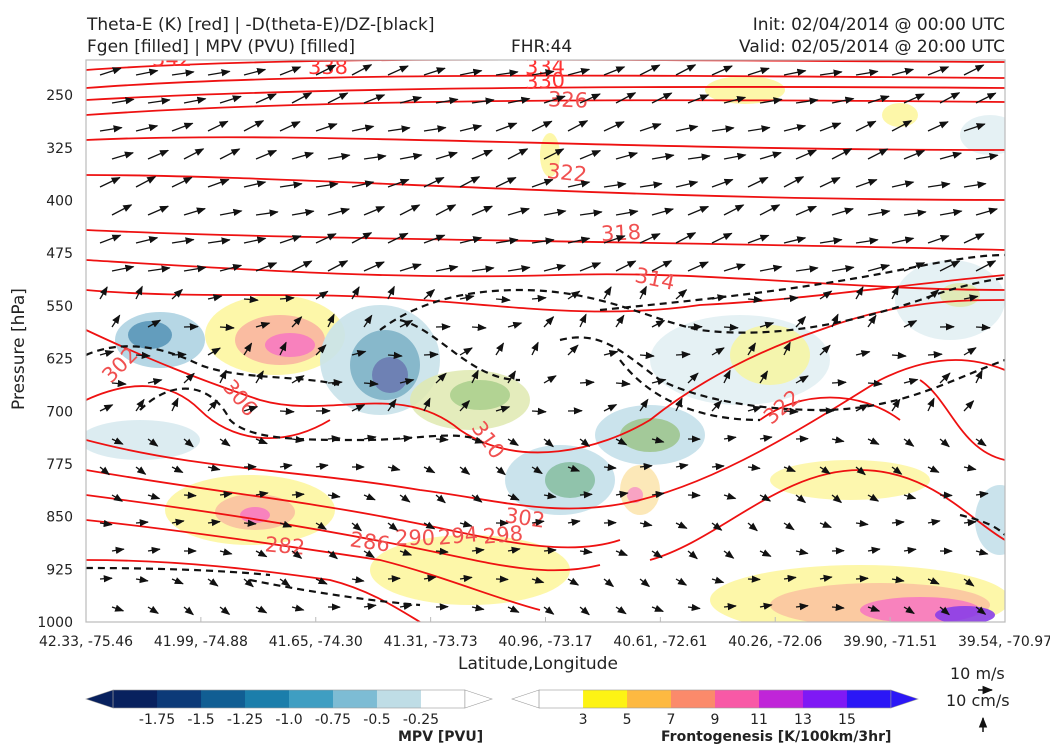  I want to click on header-forecast-hour: FHR:44, so click(542, 47).